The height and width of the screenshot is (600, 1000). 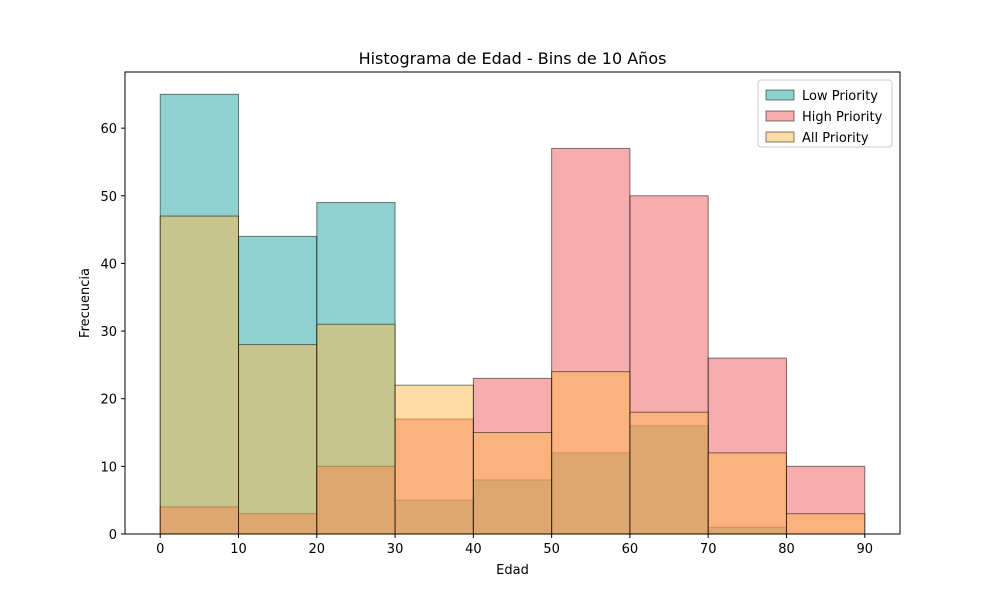 I want to click on legend-label: Low Priority, so click(x=840, y=96).